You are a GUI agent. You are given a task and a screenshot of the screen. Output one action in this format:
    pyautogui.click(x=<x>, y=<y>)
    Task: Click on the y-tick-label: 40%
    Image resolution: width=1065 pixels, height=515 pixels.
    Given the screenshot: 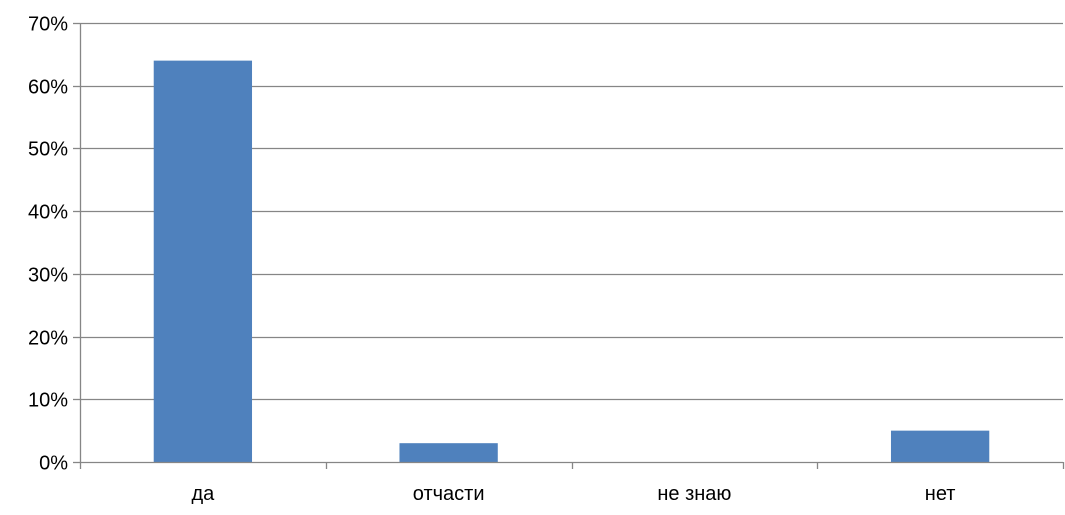 What is the action you would take?
    pyautogui.click(x=48, y=213)
    